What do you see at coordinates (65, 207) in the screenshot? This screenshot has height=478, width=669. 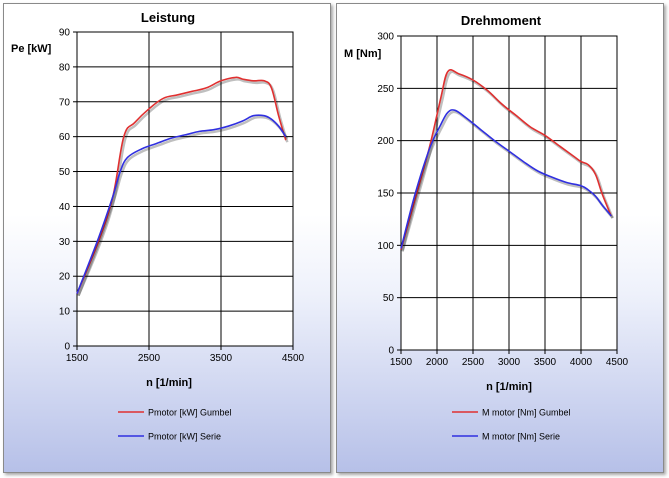 I see `y-tick-label: 40` at bounding box center [65, 207].